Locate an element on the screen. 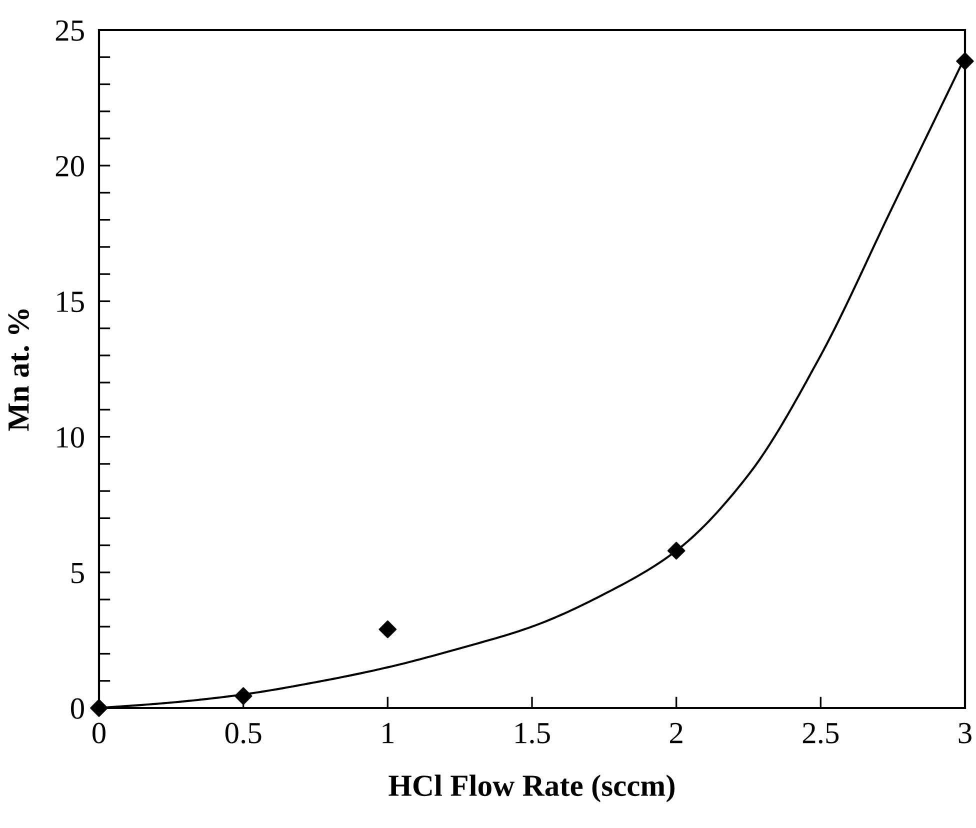 The height and width of the screenshot is (828, 976). x-tick-label: 0.5 is located at coordinates (243, 733).